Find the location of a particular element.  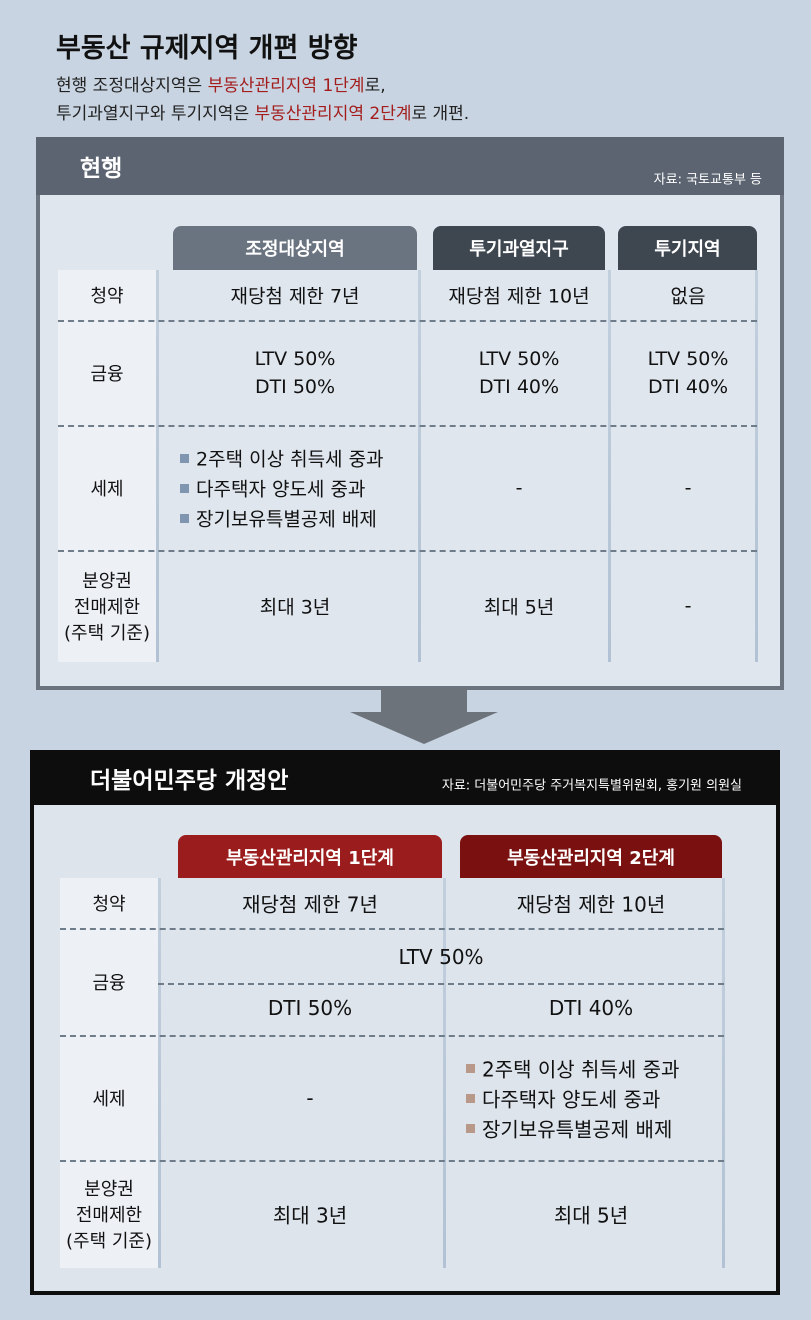

column-header-text: 조정대상지역 is located at coordinates (295, 249).